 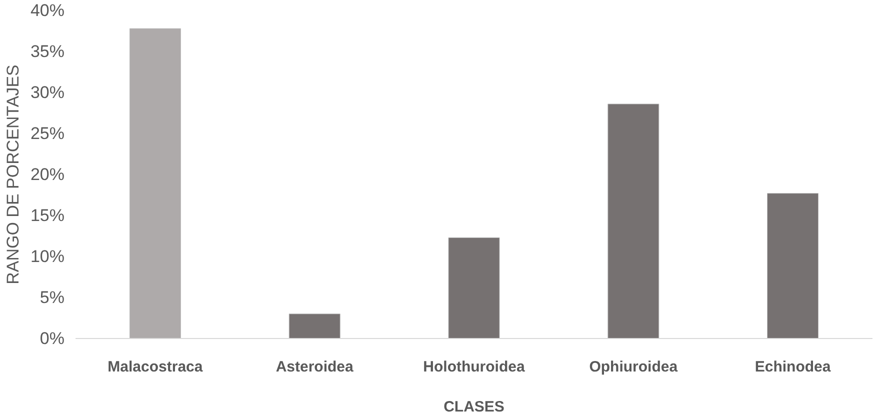 What do you see at coordinates (12, 174) in the screenshot?
I see `y-axis-title: RANGO DE PORCENTAJES` at bounding box center [12, 174].